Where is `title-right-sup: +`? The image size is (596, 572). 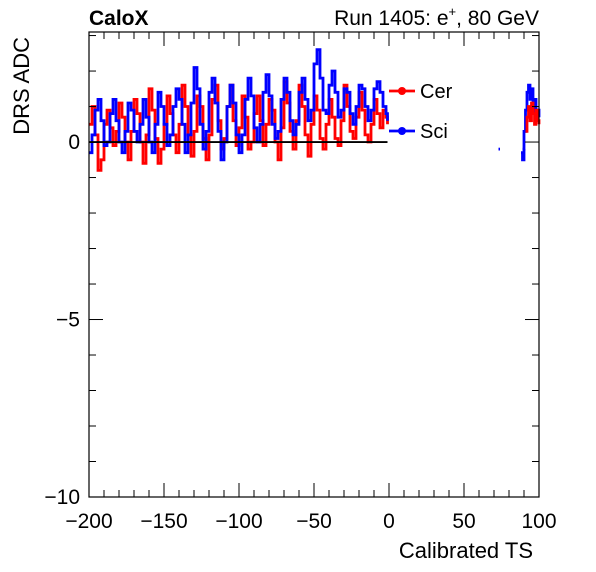 title-right-sup: + is located at coordinates (453, 11).